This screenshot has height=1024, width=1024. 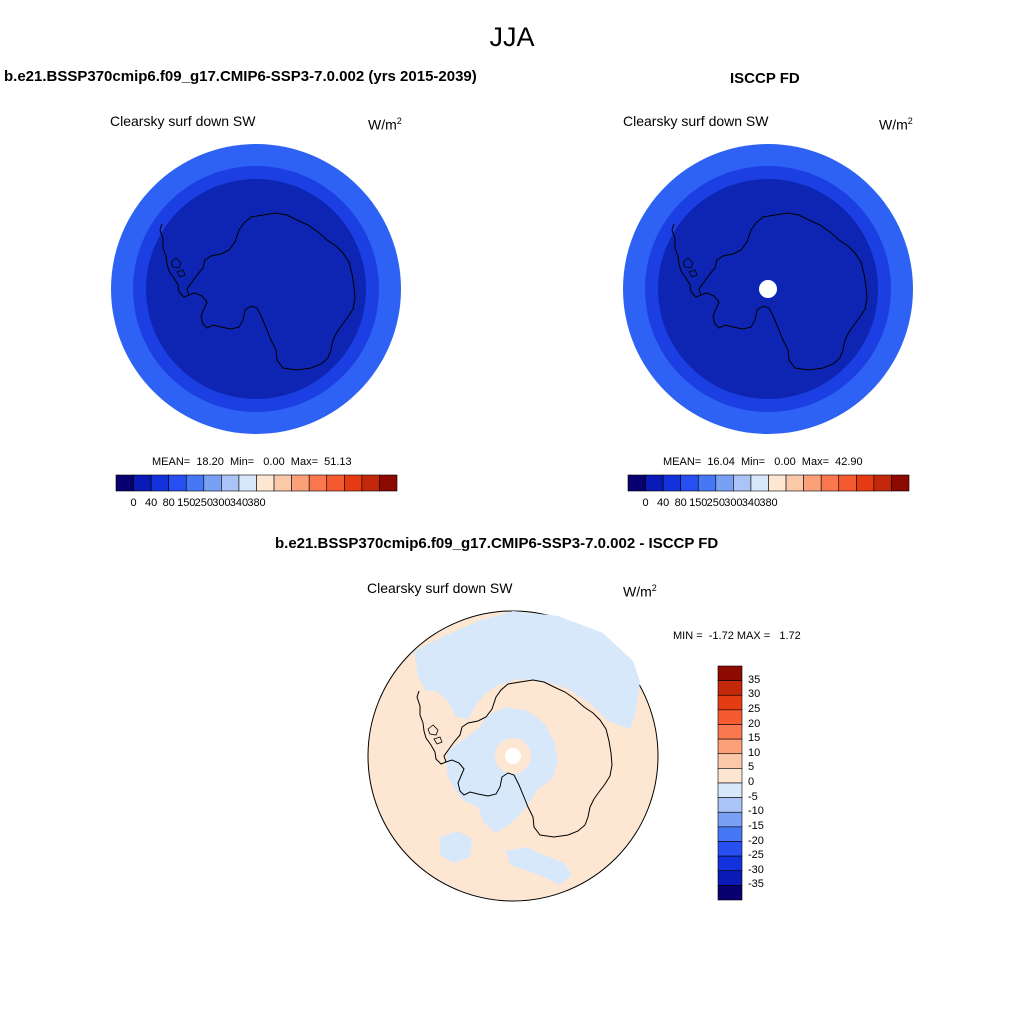 I want to click on diff-stats: MIN = -1.72 MAX = 1.72, so click(x=737, y=636).